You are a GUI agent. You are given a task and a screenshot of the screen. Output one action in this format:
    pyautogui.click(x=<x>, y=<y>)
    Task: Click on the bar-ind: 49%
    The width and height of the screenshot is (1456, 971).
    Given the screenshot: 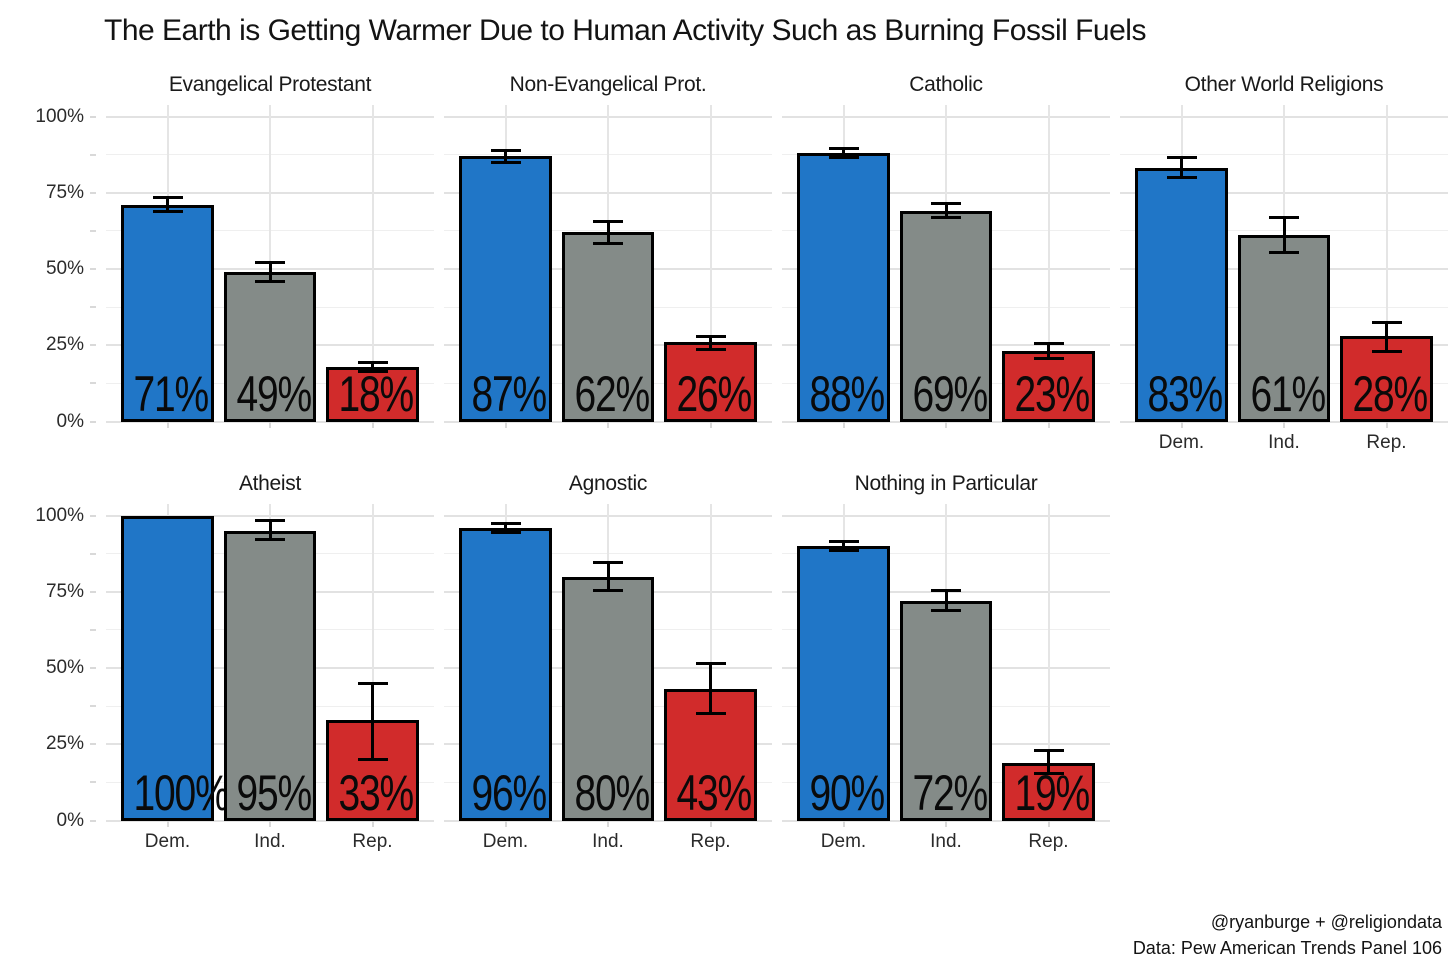 What is the action you would take?
    pyautogui.click(x=270, y=347)
    